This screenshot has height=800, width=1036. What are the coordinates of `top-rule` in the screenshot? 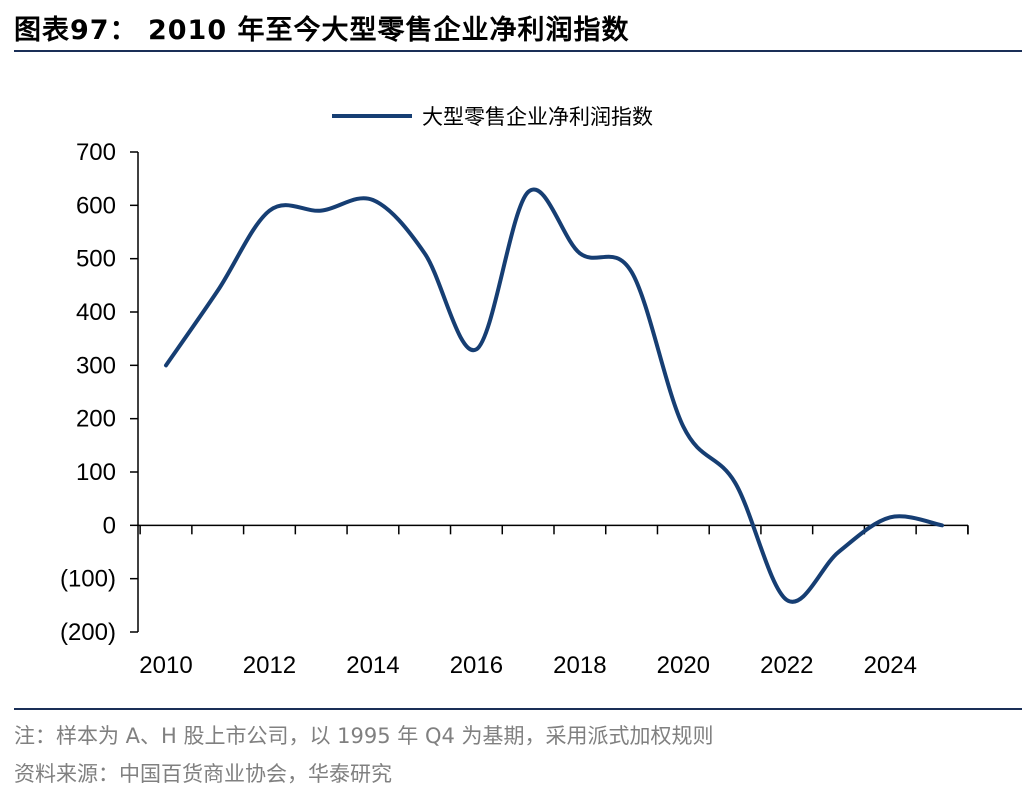 It's located at (518, 51).